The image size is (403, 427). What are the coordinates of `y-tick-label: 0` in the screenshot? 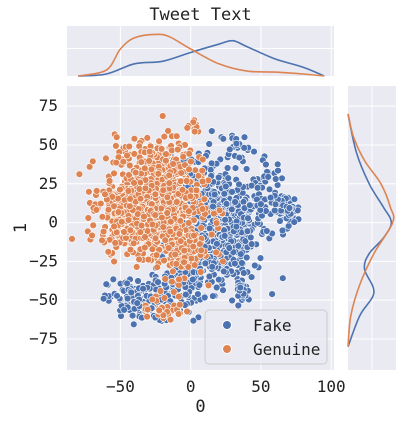 It's located at (53, 222).